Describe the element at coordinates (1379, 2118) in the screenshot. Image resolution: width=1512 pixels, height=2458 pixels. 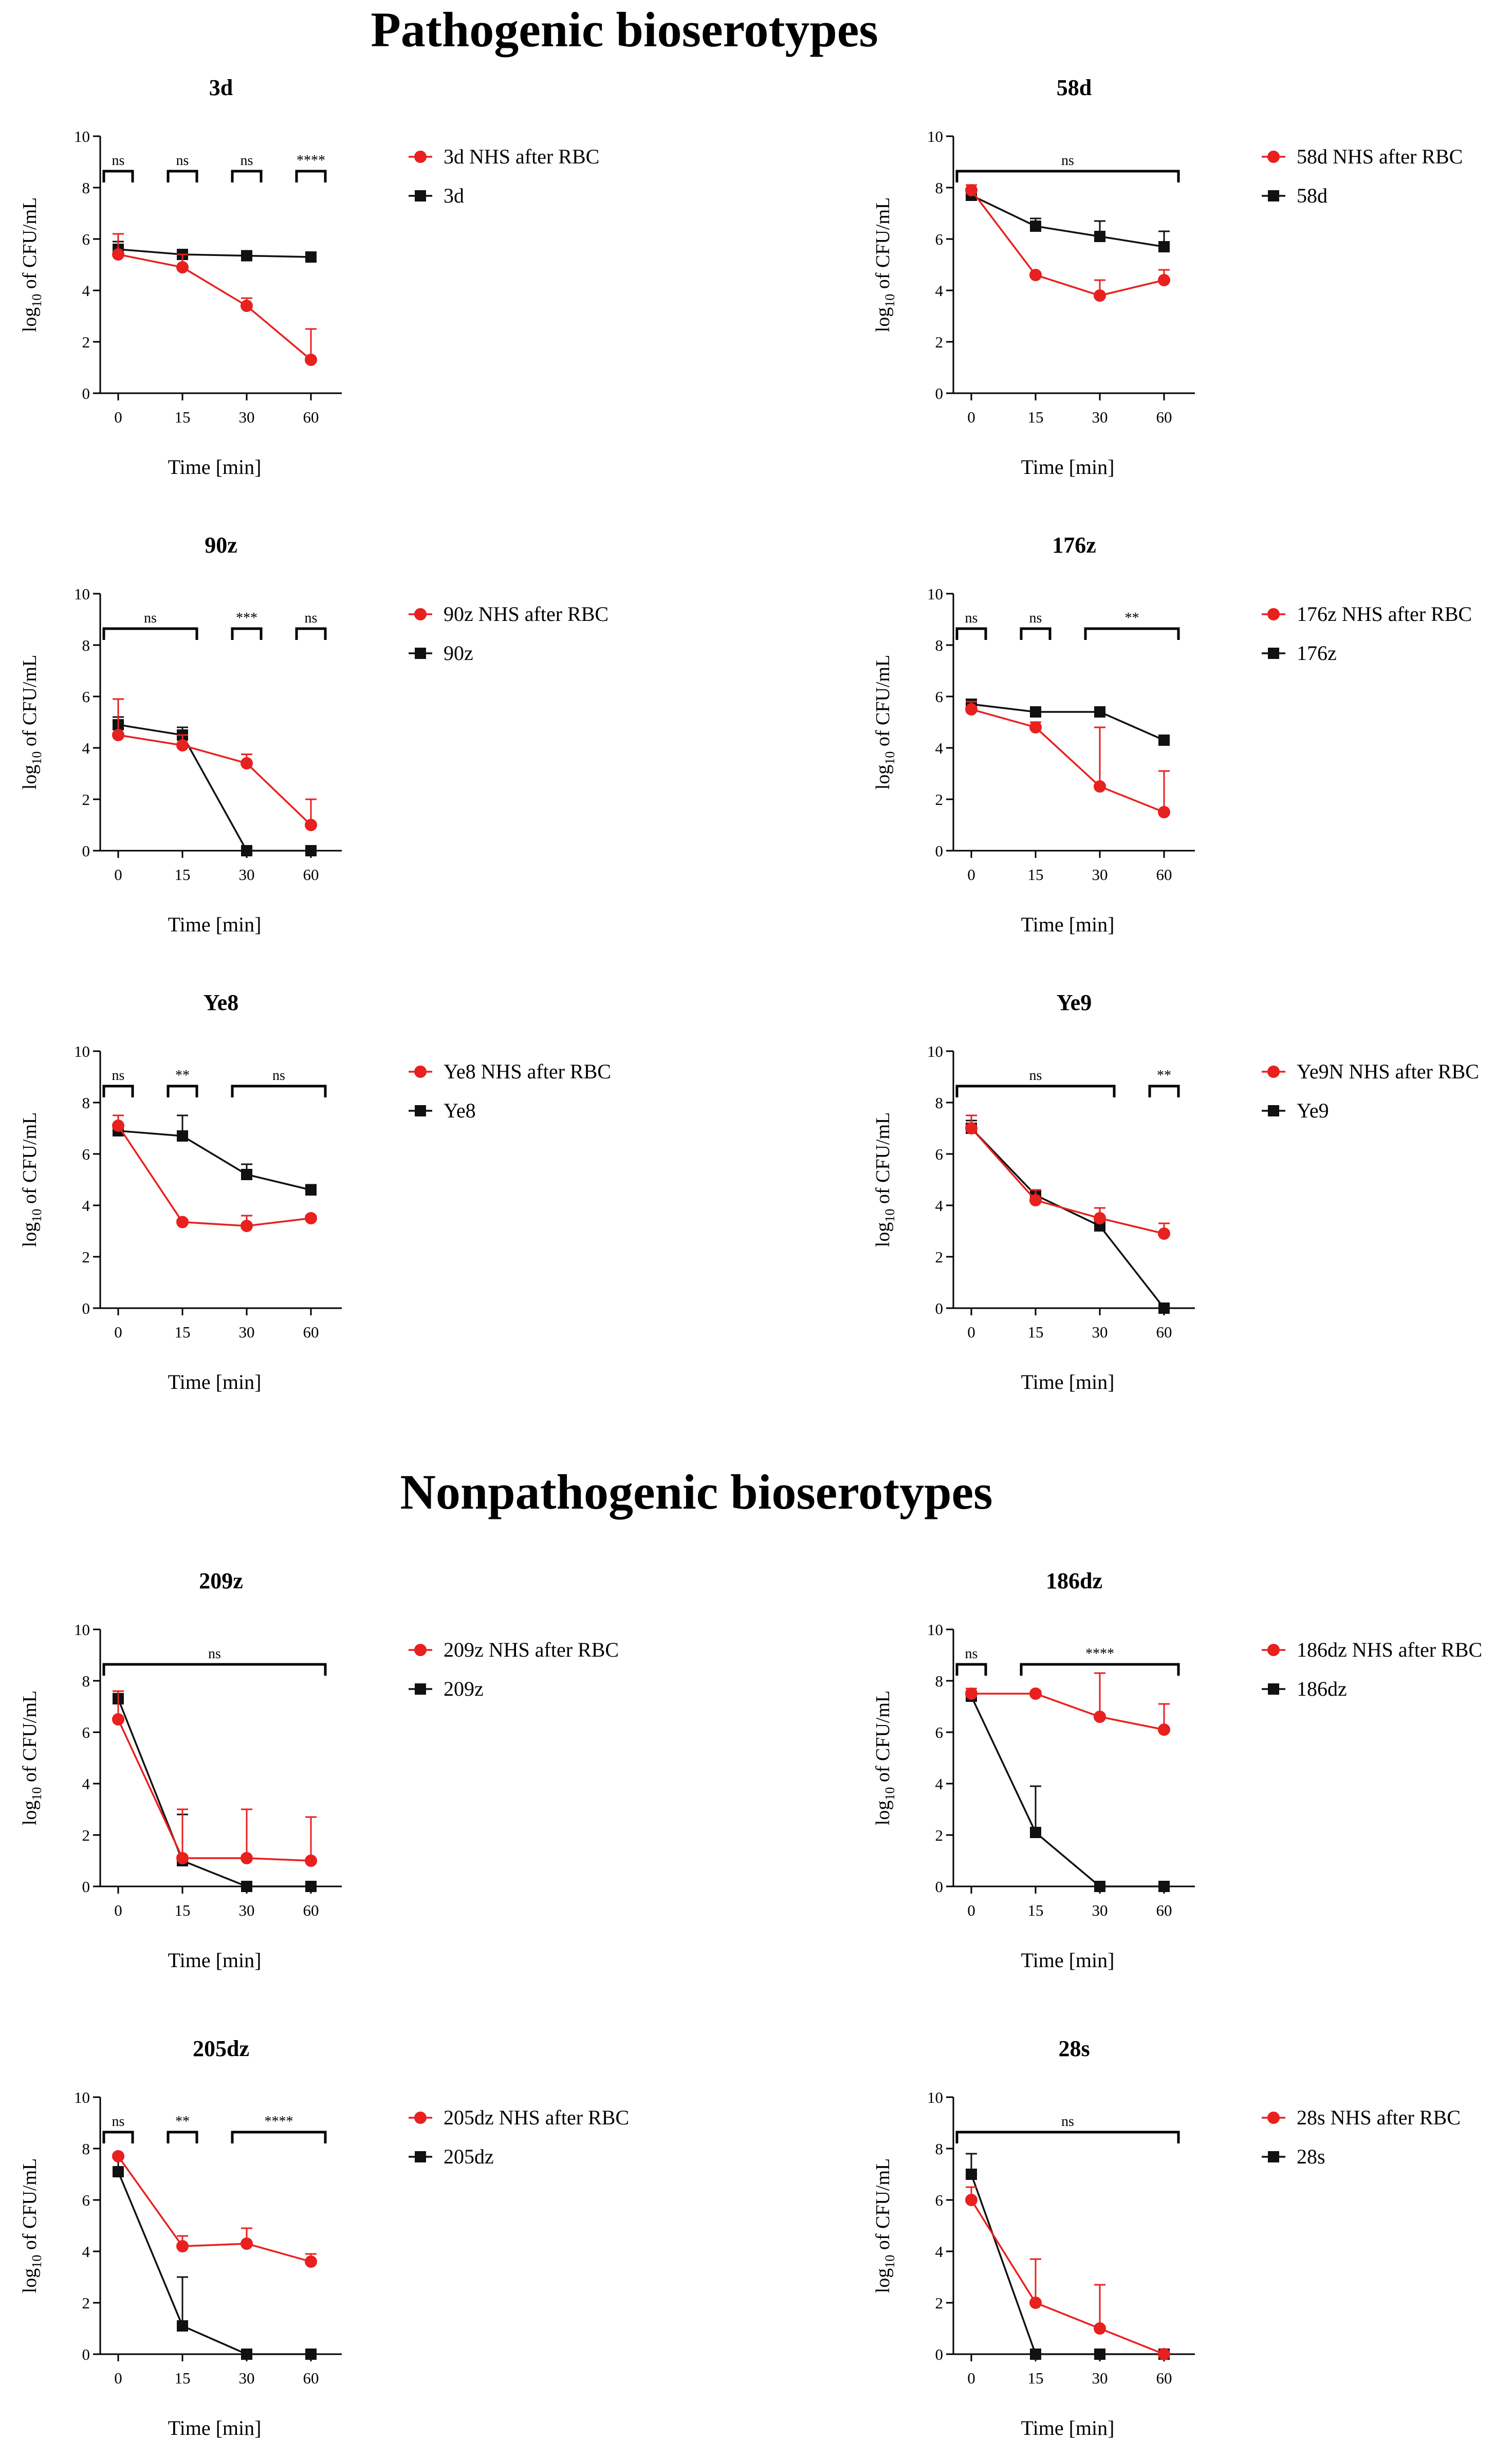
I see `legend-label: 28s NHS after RBC` at that location.